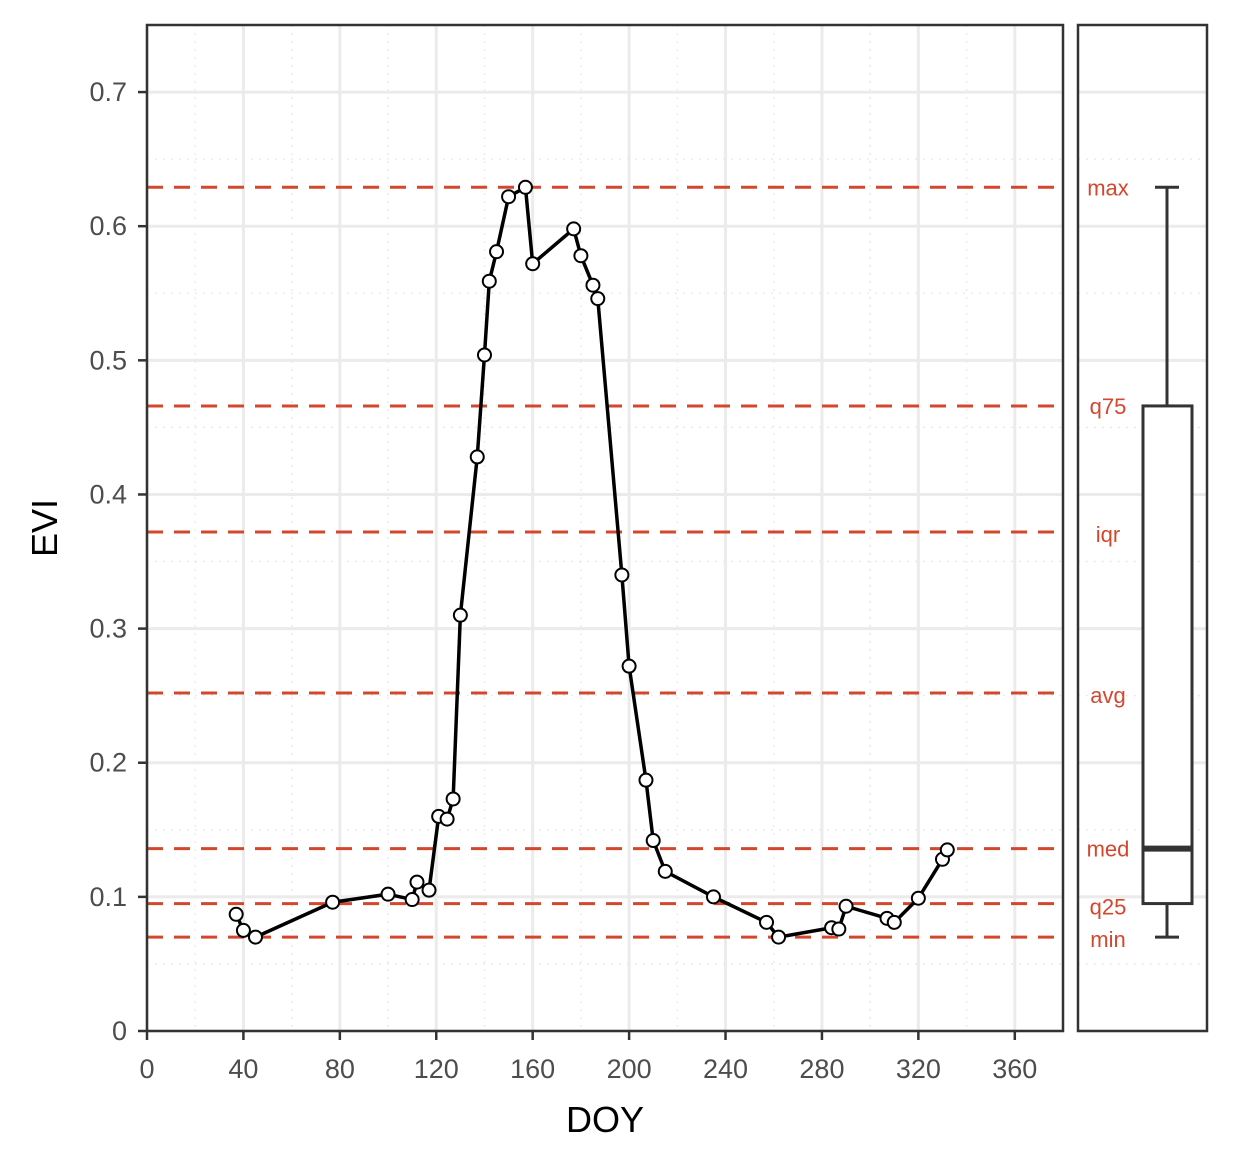 Image resolution: width=1234 pixels, height=1169 pixels. Describe the element at coordinates (119, 1031) in the screenshot. I see `y-tick-label: 0` at that location.